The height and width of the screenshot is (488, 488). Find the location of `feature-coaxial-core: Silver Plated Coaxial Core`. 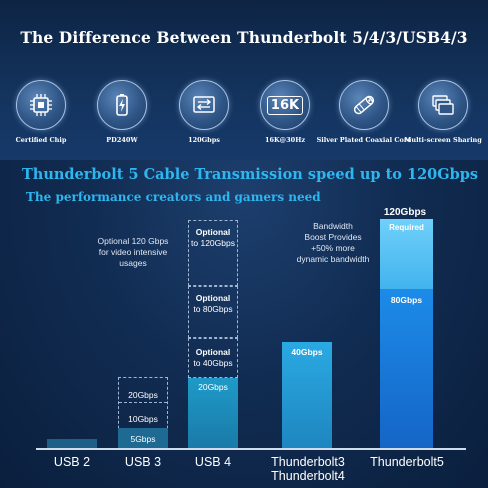

feature-coaxial-core: Silver Plated Coaxial Core is located at coordinates (364, 112).